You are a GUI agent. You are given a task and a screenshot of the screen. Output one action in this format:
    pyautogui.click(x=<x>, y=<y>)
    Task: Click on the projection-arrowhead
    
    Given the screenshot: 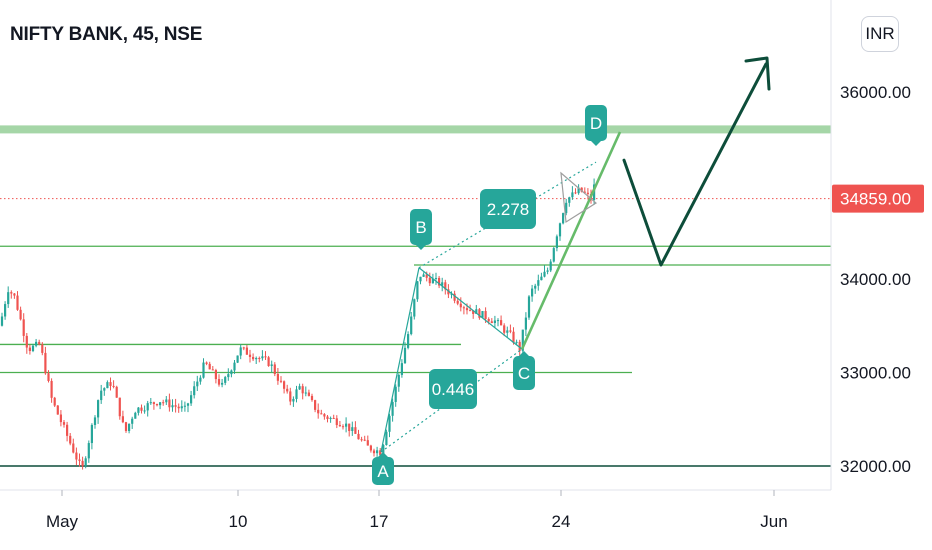 What is the action you would take?
    pyautogui.click(x=757, y=73)
    